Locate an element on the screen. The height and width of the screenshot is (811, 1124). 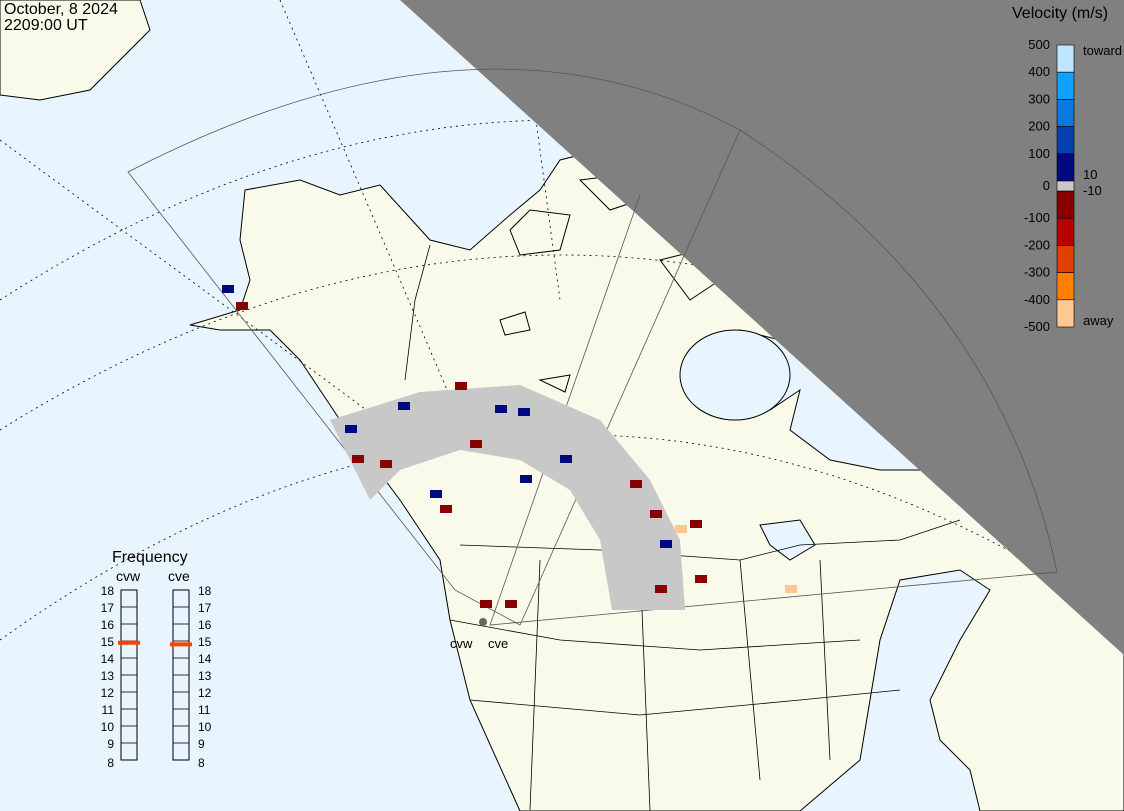
colorbar-tick: 0 is located at coordinates (1046, 185).